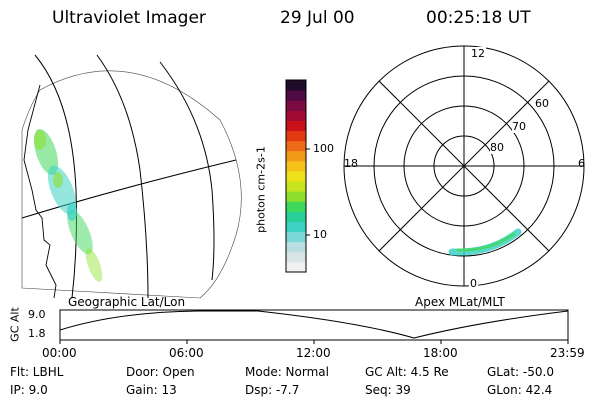 The width and height of the screenshot is (600, 400). What do you see at coordinates (473, 283) in the screenshot?
I see `mlt-label-0: 0` at bounding box center [473, 283].